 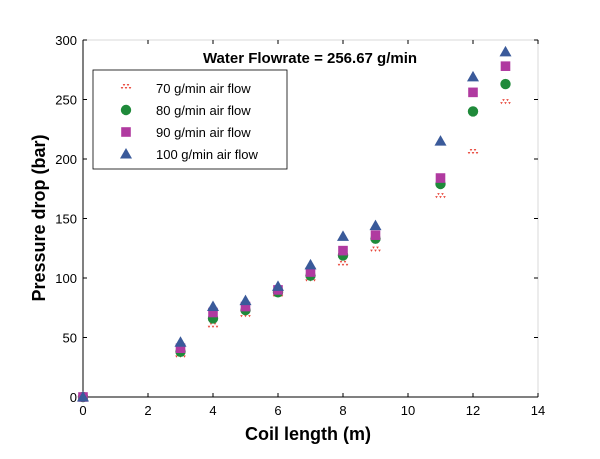 I want to click on x-tick-label: 4, so click(x=212, y=410).